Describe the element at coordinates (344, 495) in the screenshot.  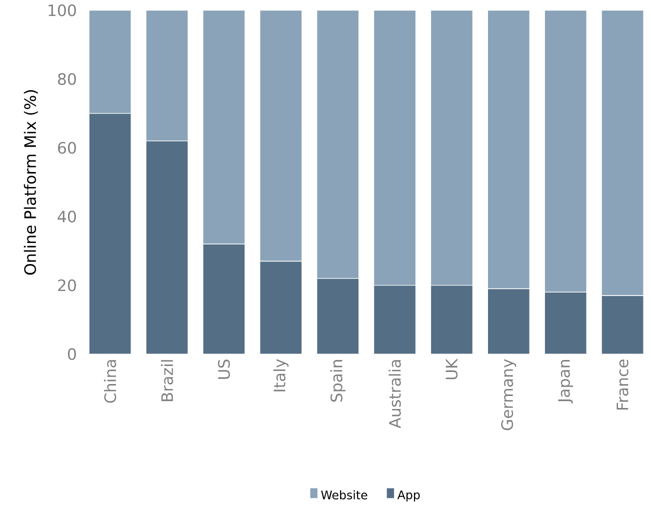
I see `legend-label: Website` at that location.